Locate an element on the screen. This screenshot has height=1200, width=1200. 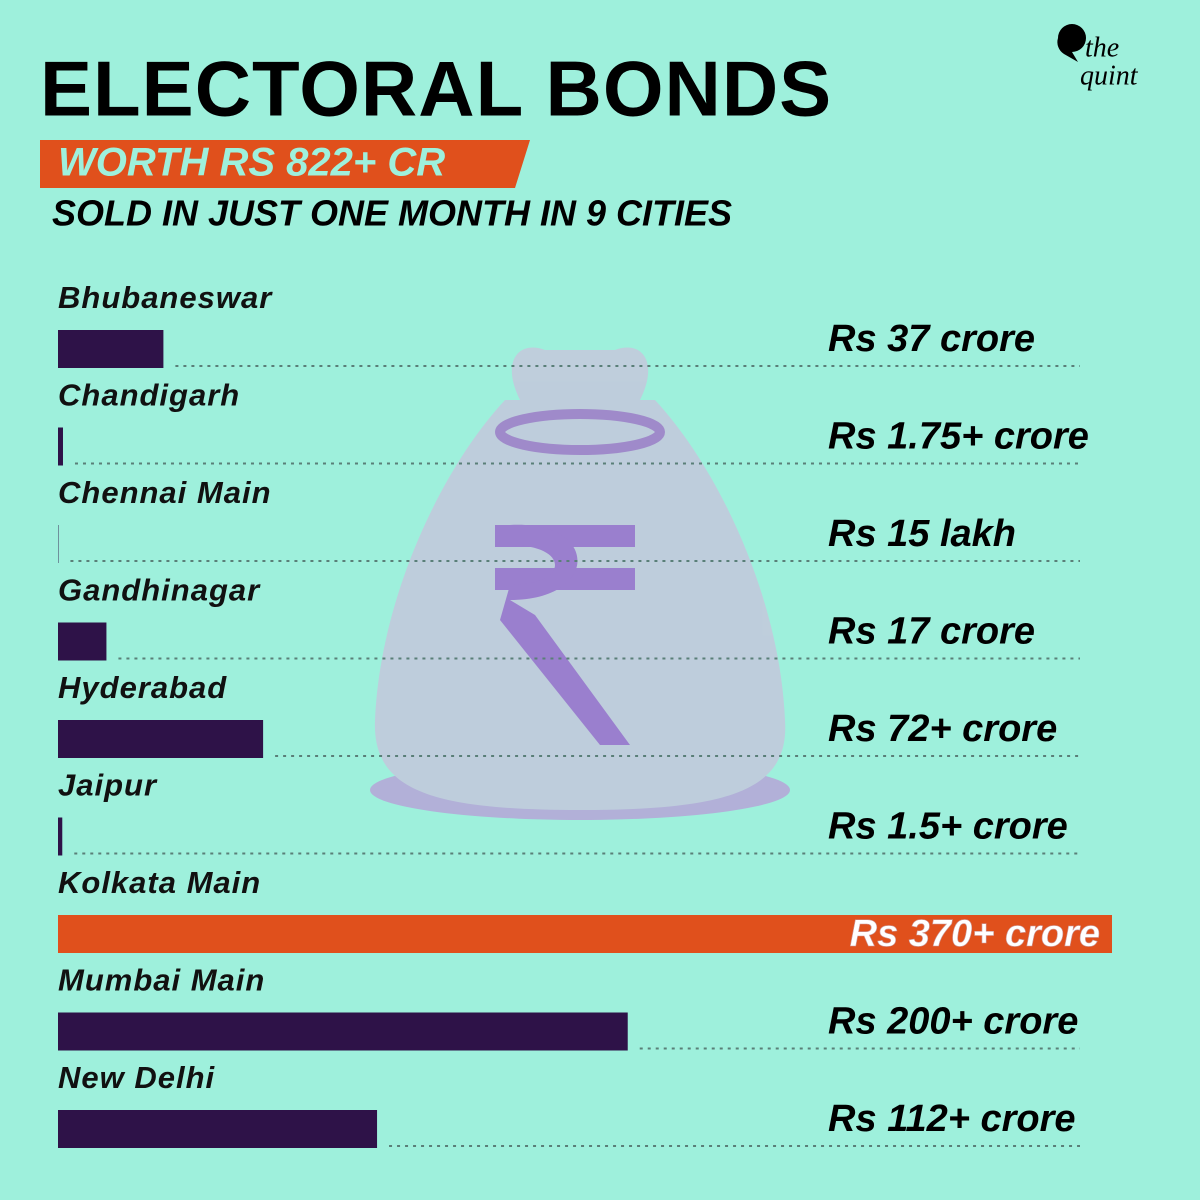
category-label: Mumbai Main is located at coordinates (161, 980).